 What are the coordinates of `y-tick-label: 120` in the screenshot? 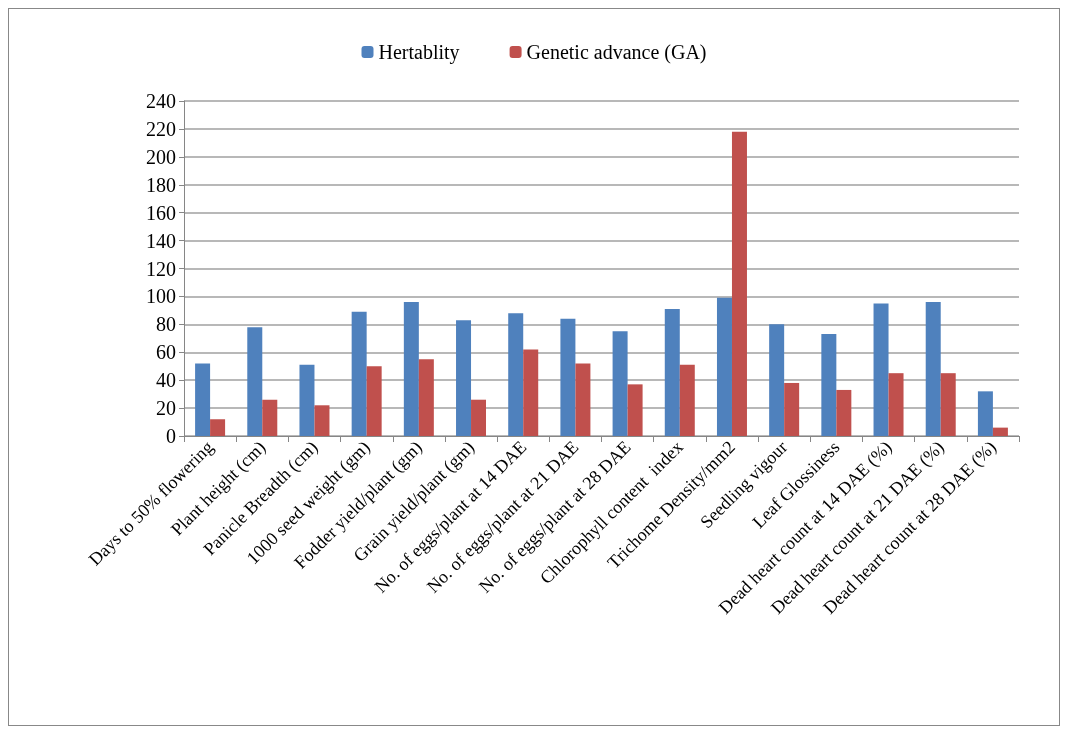 It's located at (161, 268).